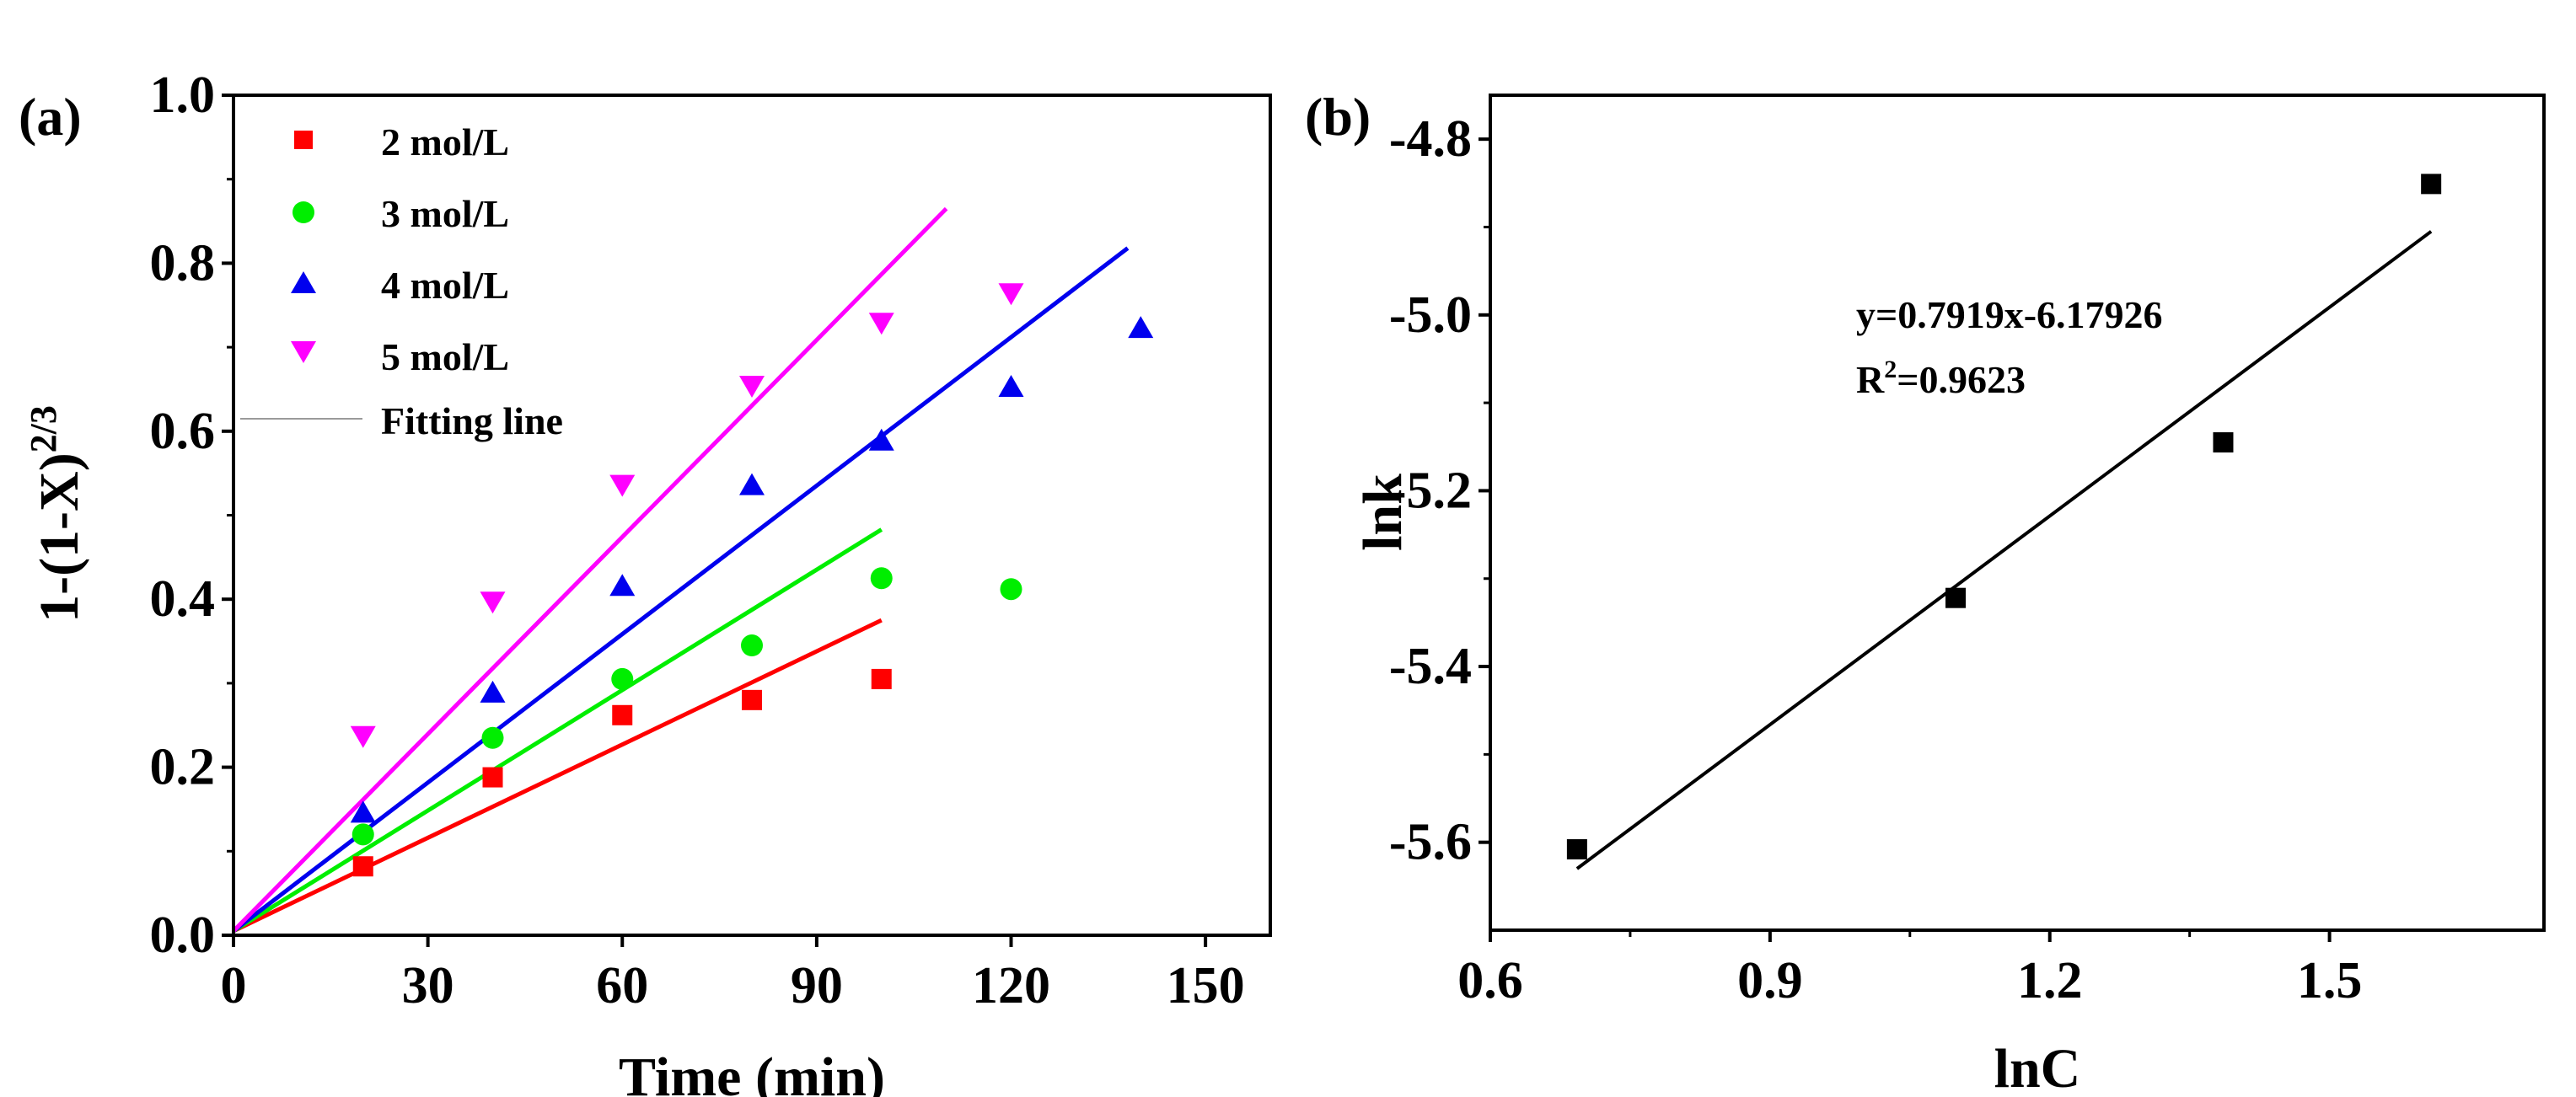 The height and width of the screenshot is (1097, 2576). Describe the element at coordinates (183, 599) in the screenshot. I see `y-tick-label: 0.4` at that location.